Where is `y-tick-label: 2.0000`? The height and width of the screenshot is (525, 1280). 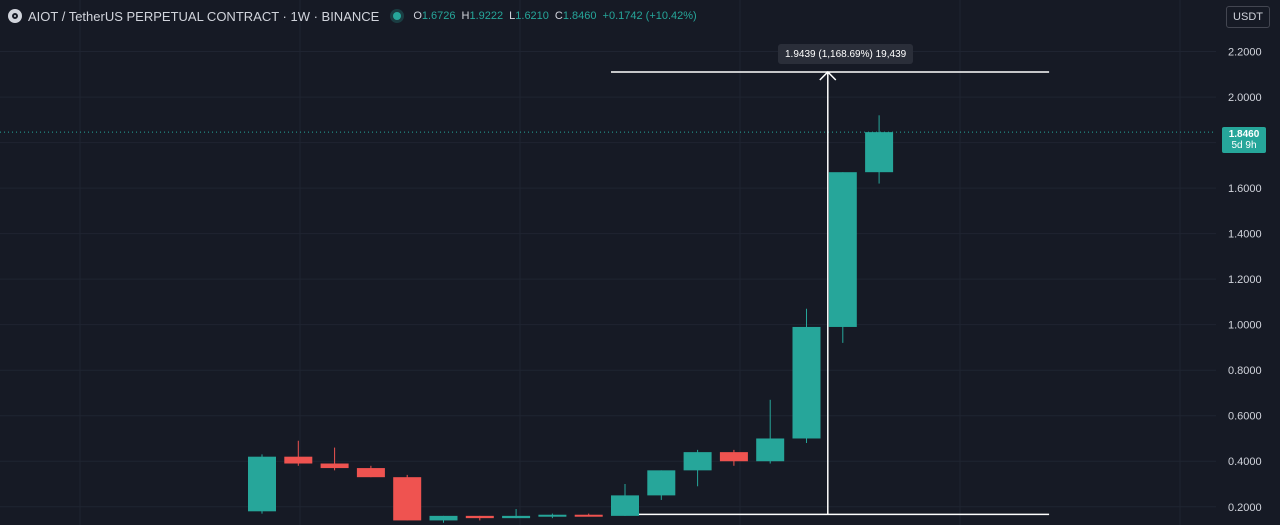 y-tick-label: 2.0000 is located at coordinates (1245, 98).